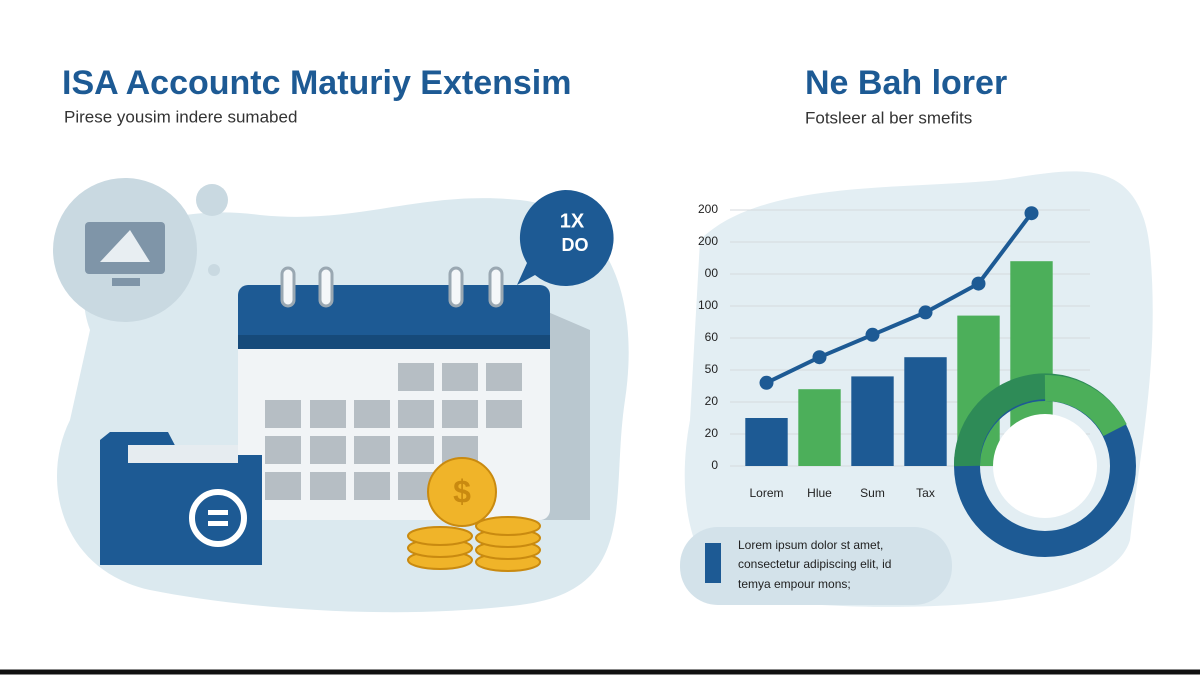 Image resolution: width=1200 pixels, height=675 pixels. I want to click on x-tick-label: Tax, so click(925, 493).